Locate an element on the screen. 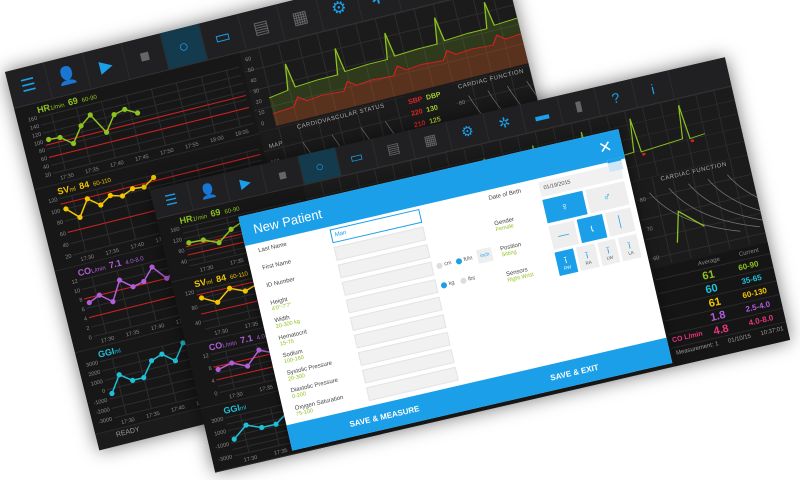  close-icon: ✕ is located at coordinates (605, 148).